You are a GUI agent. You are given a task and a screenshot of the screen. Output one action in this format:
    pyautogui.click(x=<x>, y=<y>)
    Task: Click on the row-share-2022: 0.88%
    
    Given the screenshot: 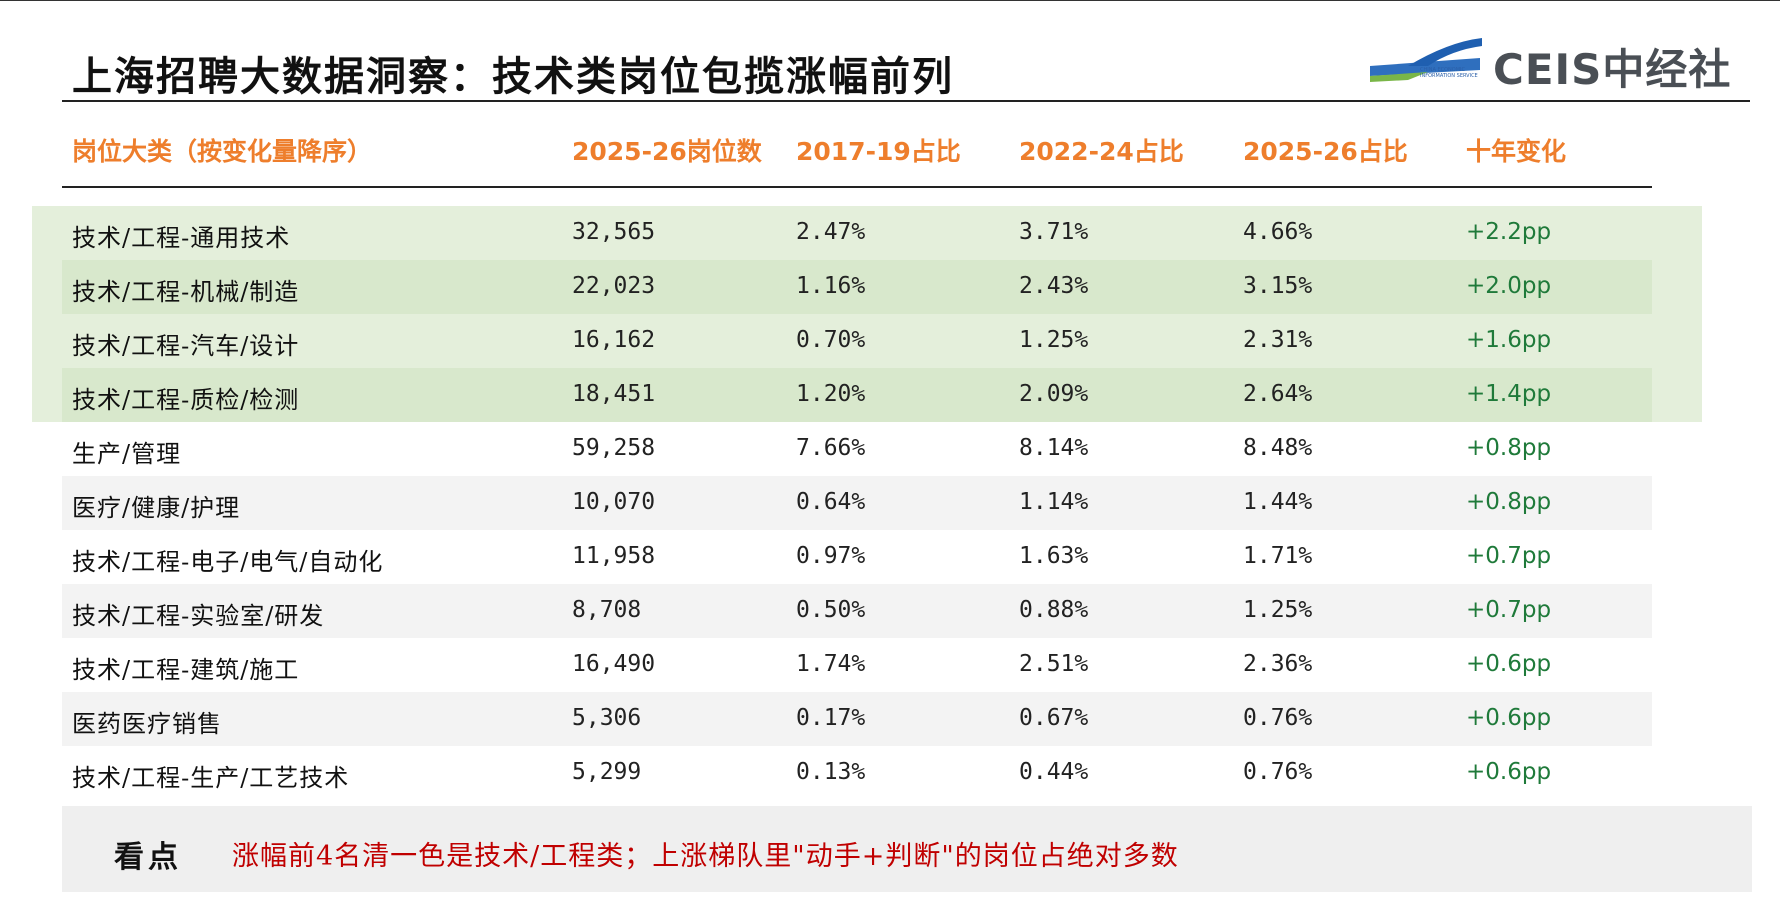 What is the action you would take?
    pyautogui.click(x=1054, y=610)
    